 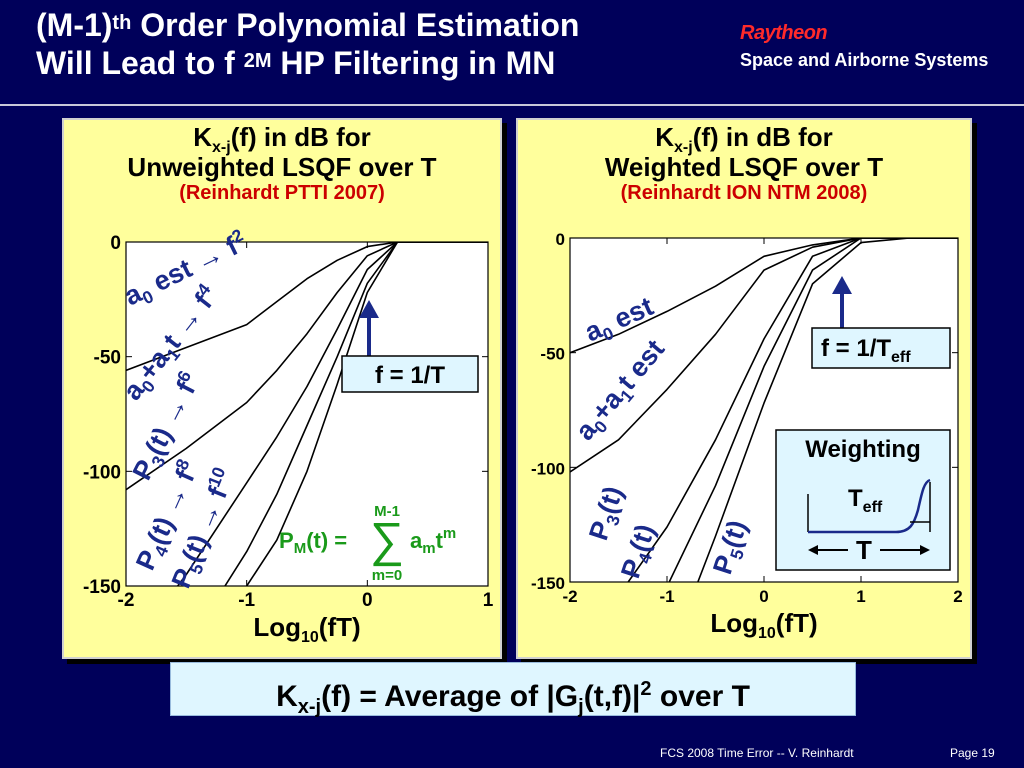 What do you see at coordinates (308, 25) in the screenshot?
I see `title-line-1: (M-1)th Order Polynomial Estimation` at bounding box center [308, 25].